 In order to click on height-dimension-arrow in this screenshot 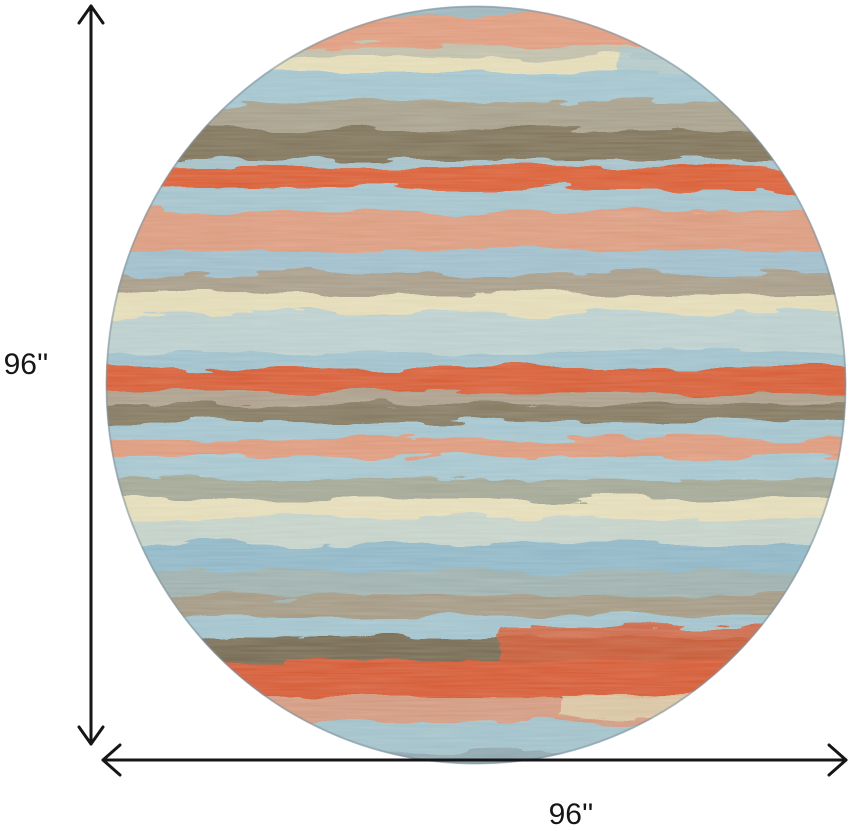, I will do `click(91, 375)`.